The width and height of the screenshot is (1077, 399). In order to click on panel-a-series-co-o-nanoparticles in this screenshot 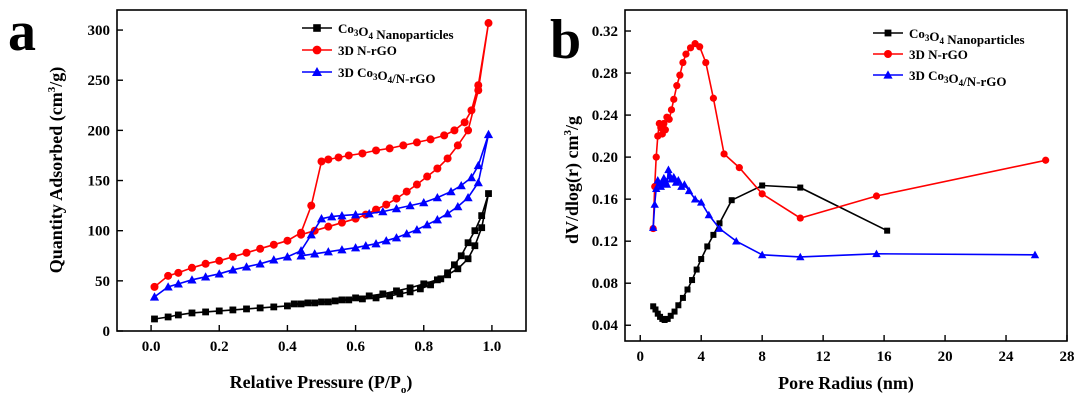, I will do `click(321, 256)`.